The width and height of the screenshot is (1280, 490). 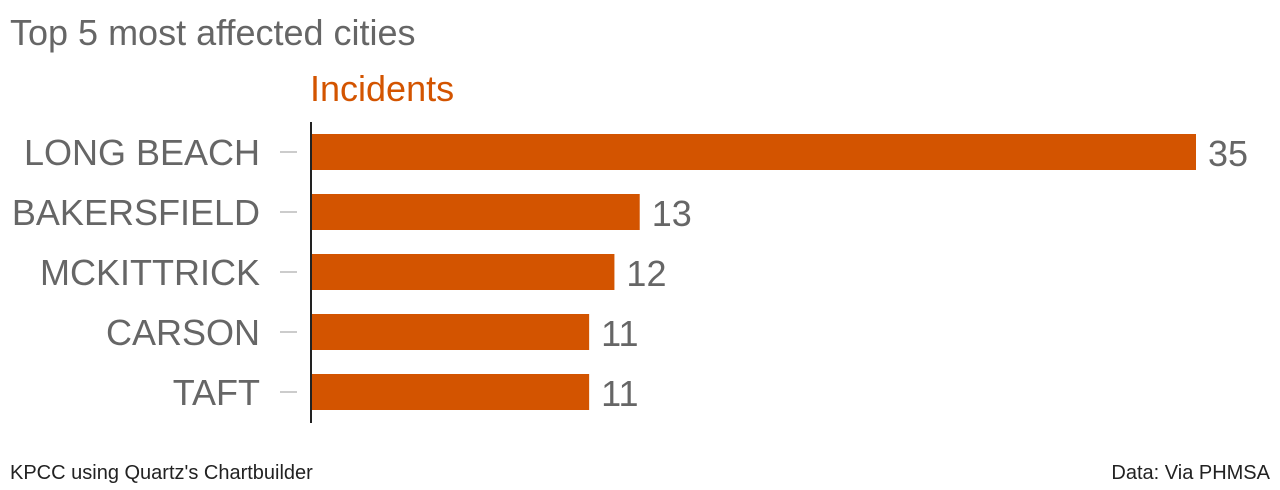 I want to click on y-tick-label: CARSON, so click(x=183, y=332).